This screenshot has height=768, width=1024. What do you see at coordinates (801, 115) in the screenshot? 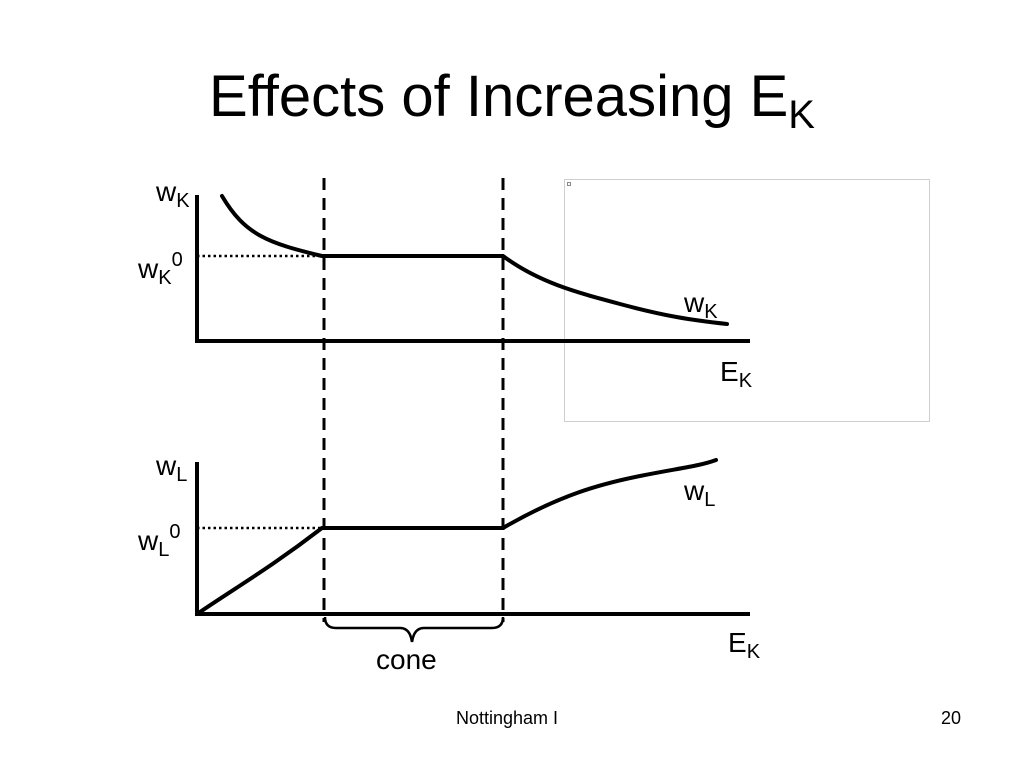
I see `slide-title-subscript: K` at bounding box center [801, 115].